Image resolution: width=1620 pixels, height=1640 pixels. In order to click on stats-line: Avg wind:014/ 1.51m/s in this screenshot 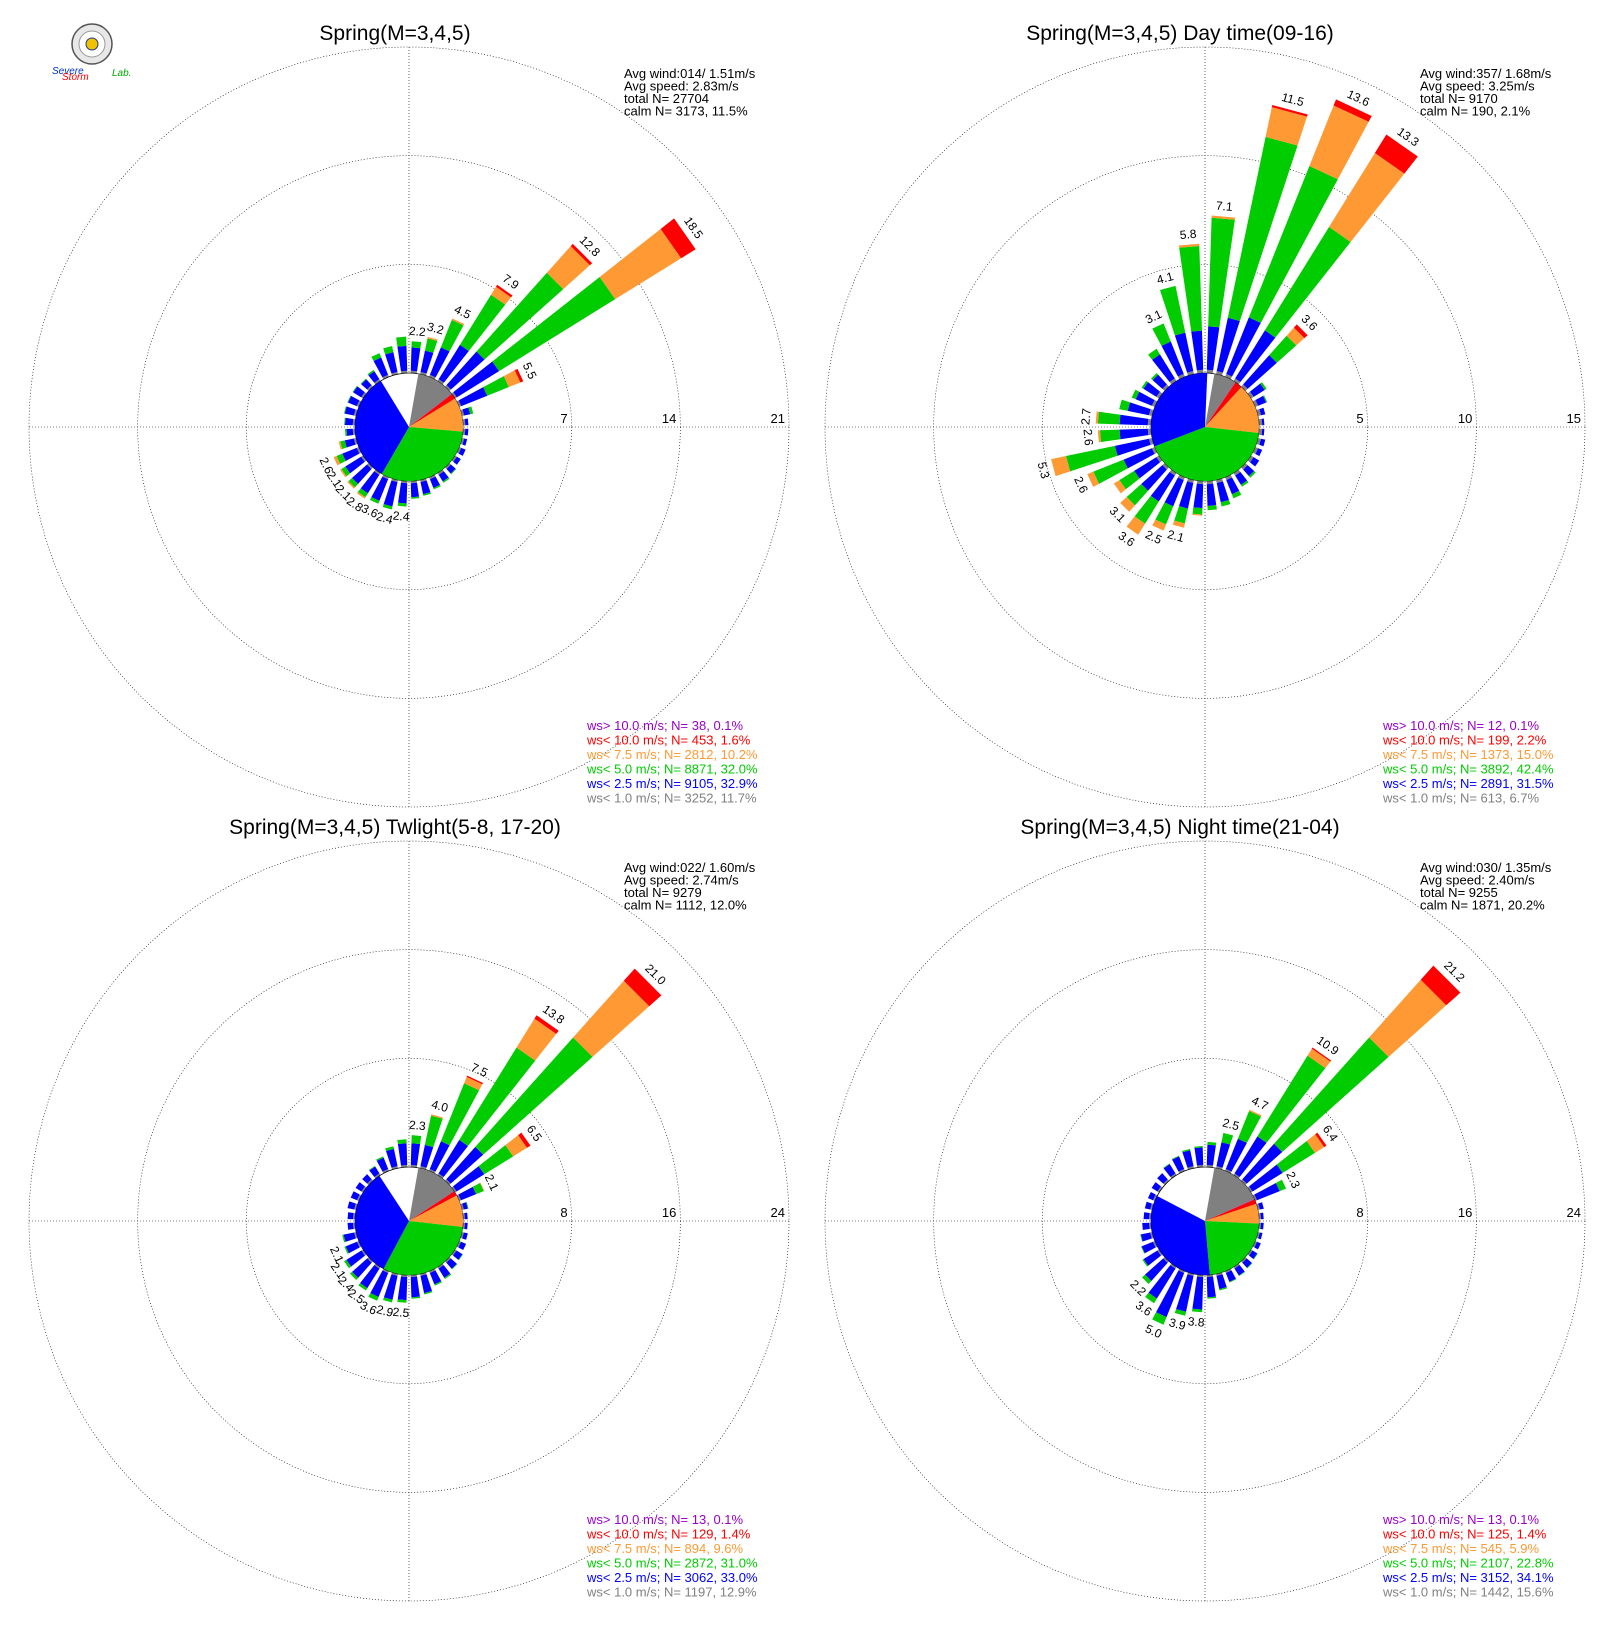, I will do `click(690, 73)`.